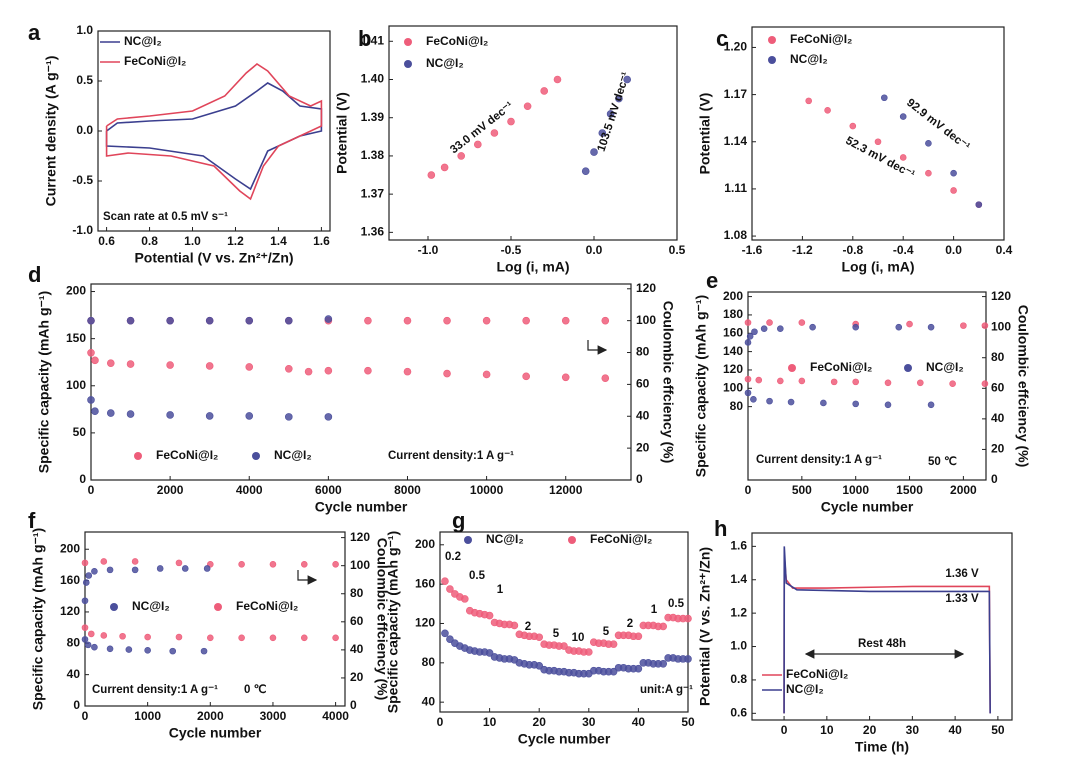 The image size is (1080, 778). Describe the element at coordinates (361, 507) in the screenshot. I see `x-axis-title: Cycle number` at that location.